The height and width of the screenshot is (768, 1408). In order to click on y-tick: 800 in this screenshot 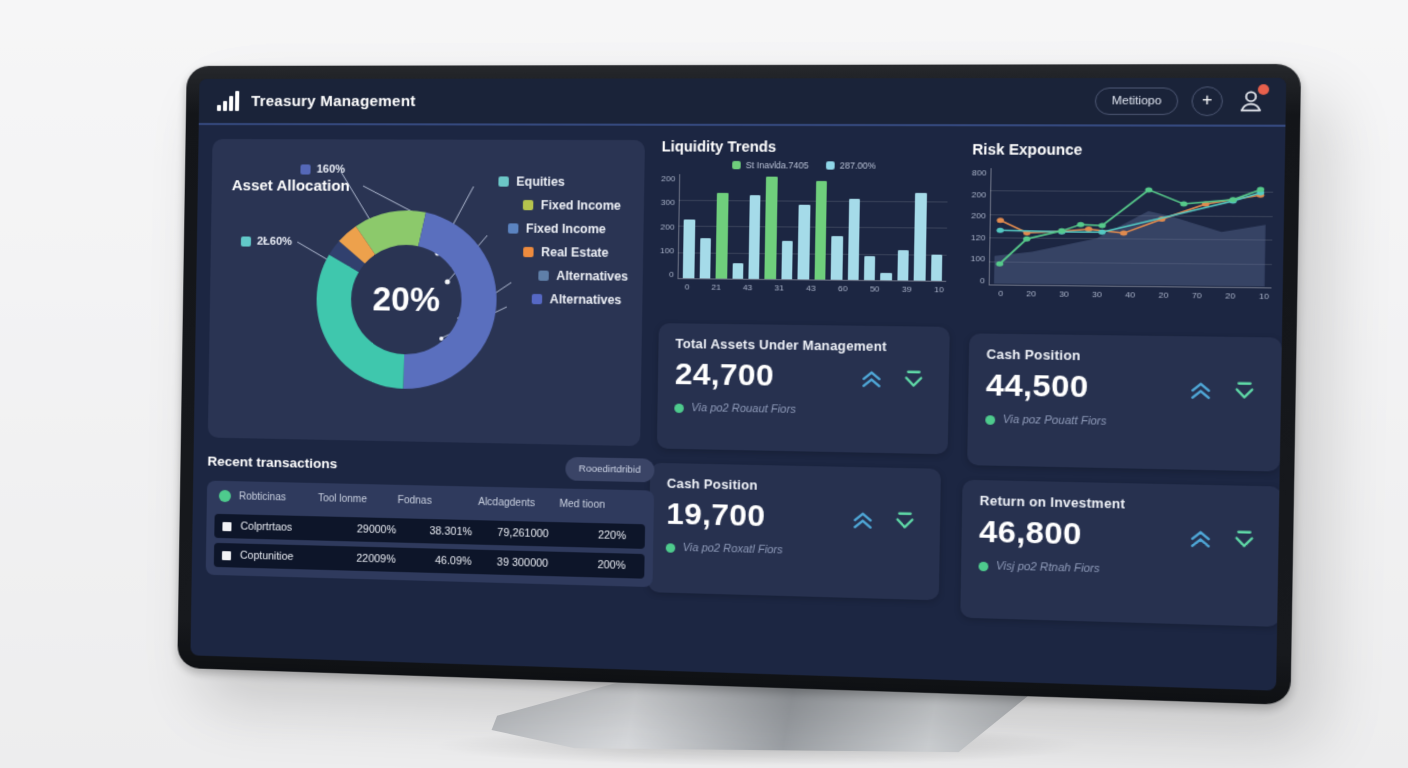, I will do `click(979, 173)`.